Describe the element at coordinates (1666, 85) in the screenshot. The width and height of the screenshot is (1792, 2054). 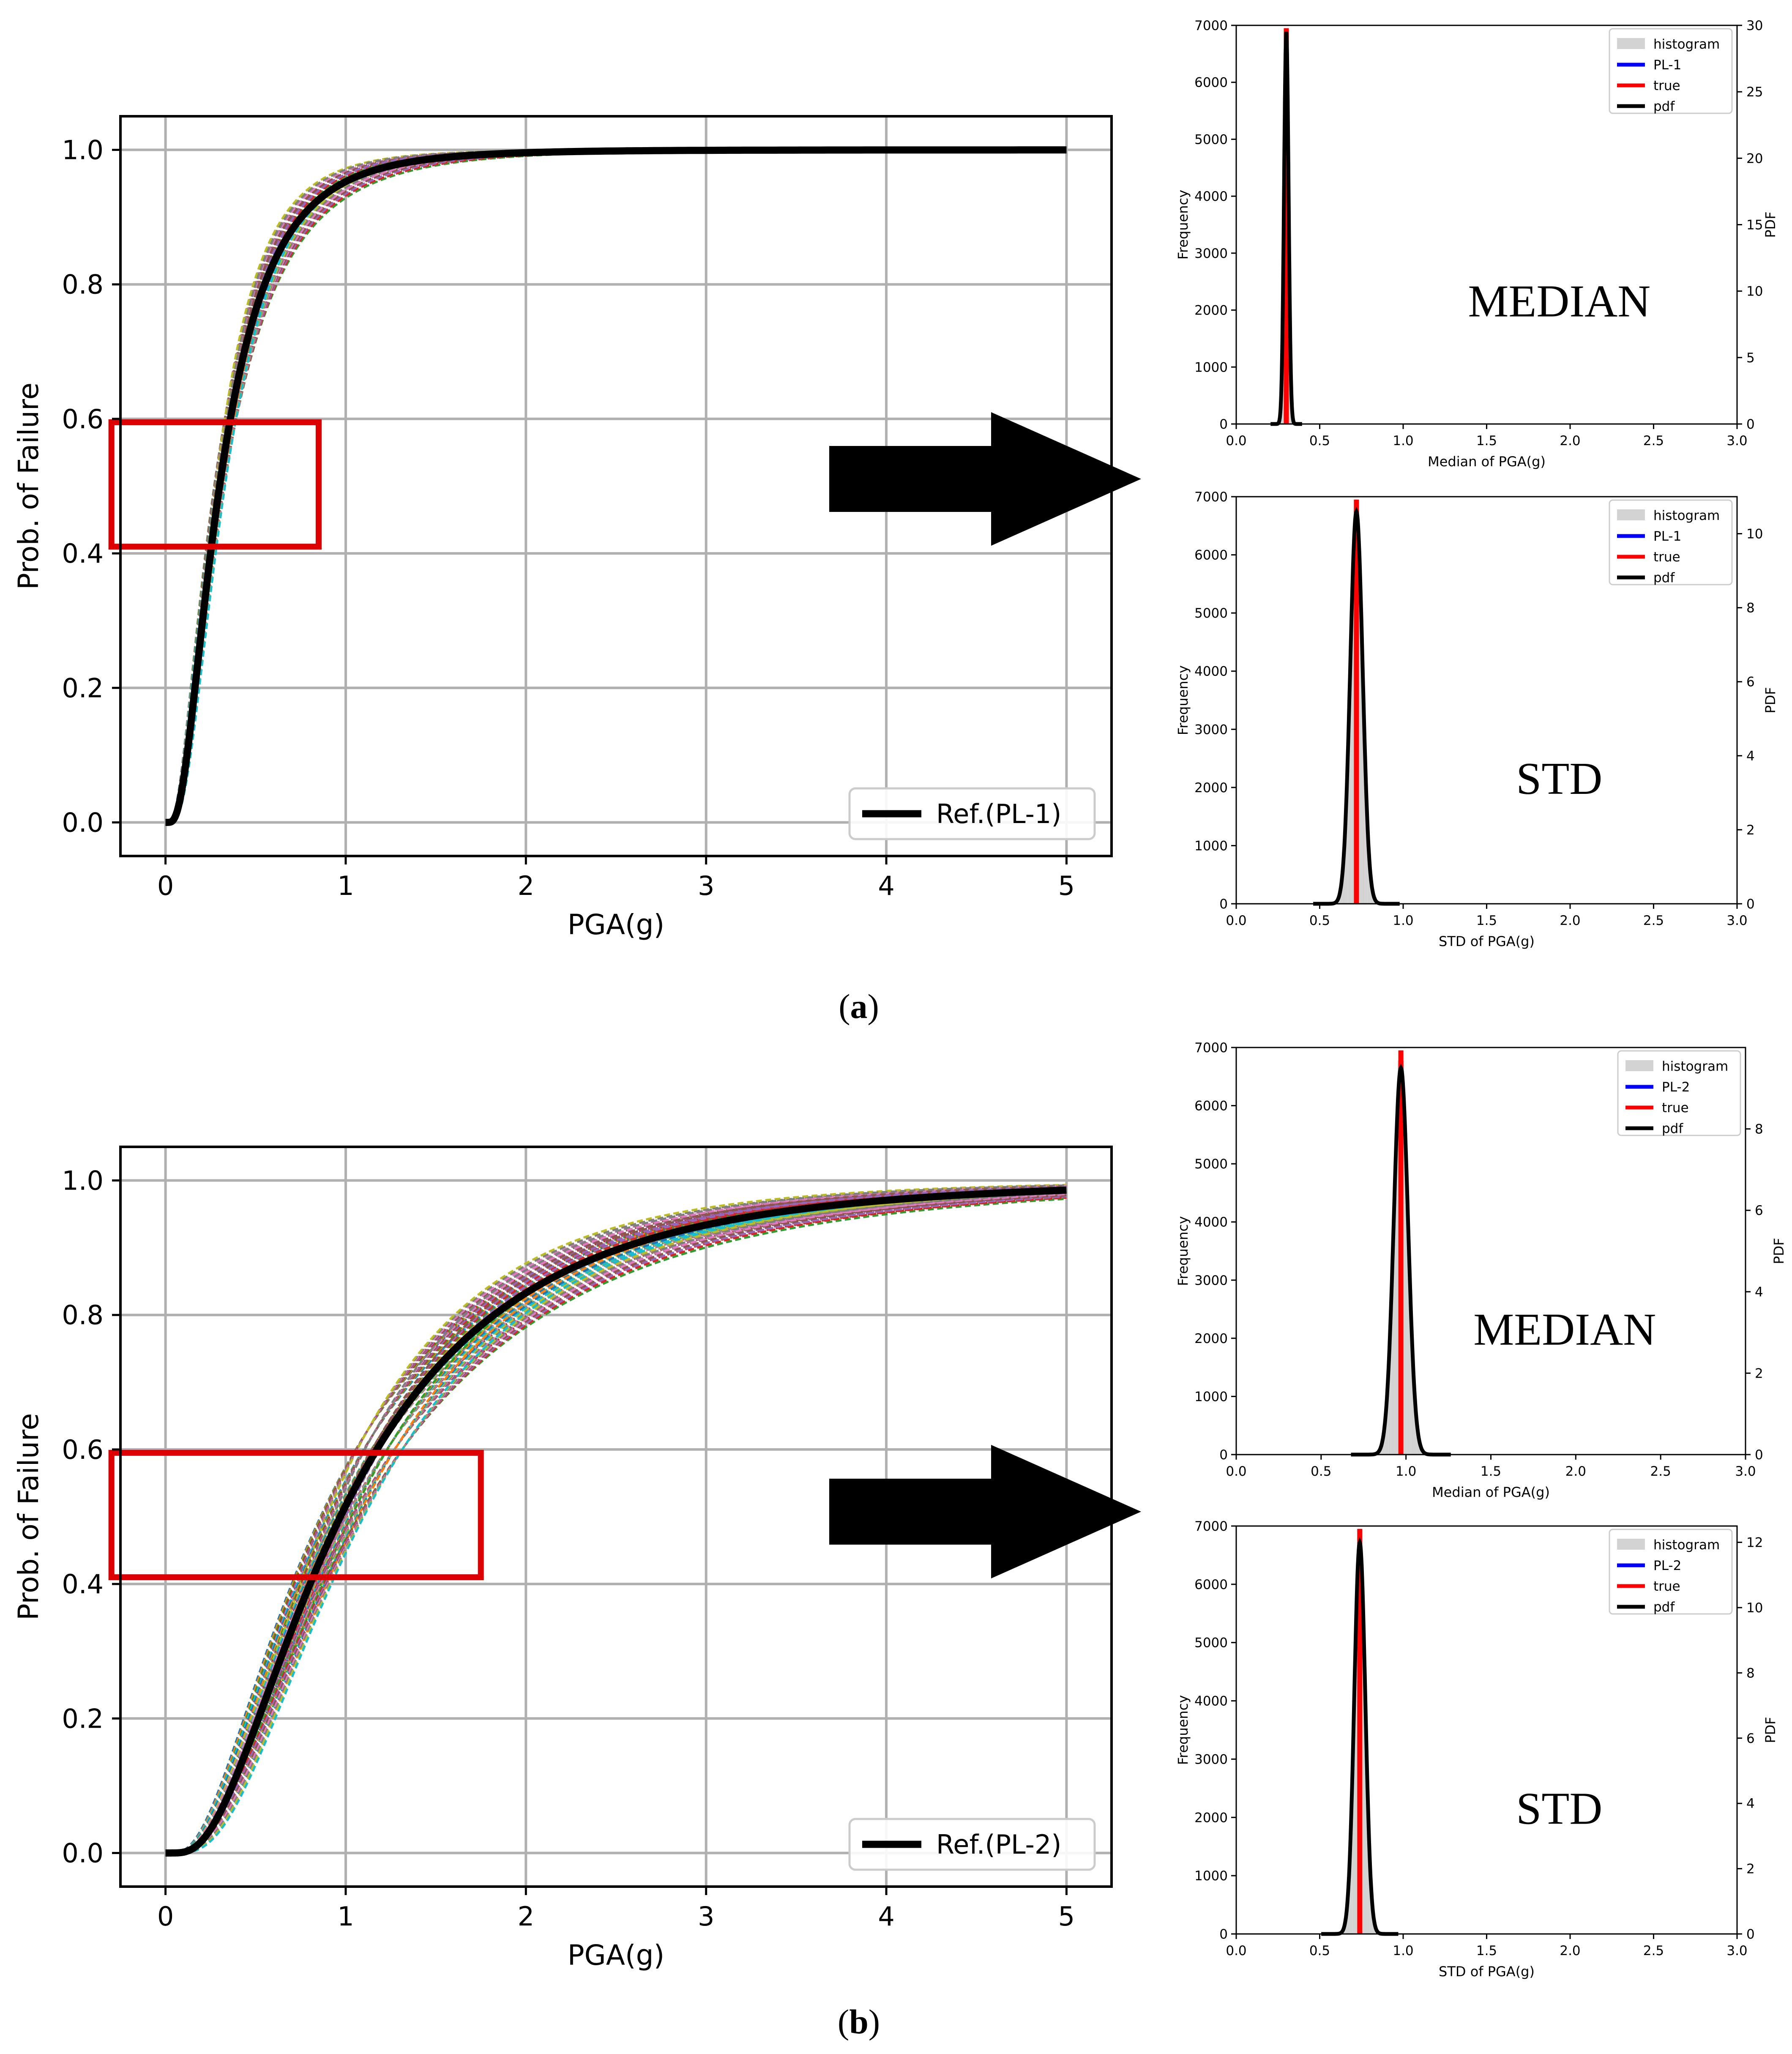
I see `legend-label-true: true` at that location.